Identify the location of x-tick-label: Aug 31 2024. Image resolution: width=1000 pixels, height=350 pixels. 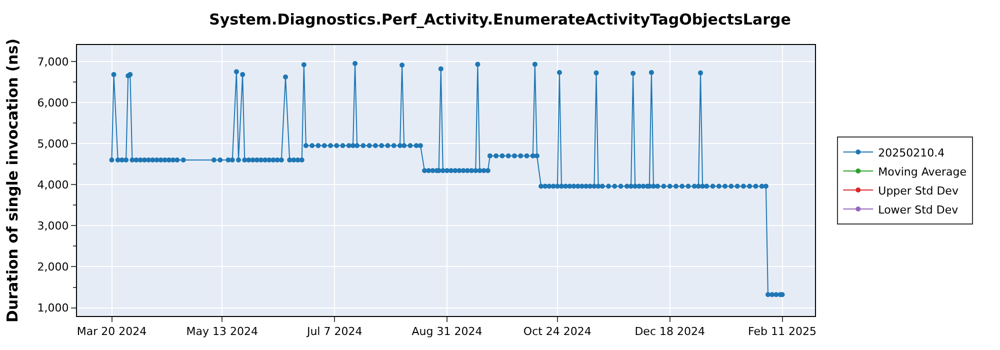
(447, 331).